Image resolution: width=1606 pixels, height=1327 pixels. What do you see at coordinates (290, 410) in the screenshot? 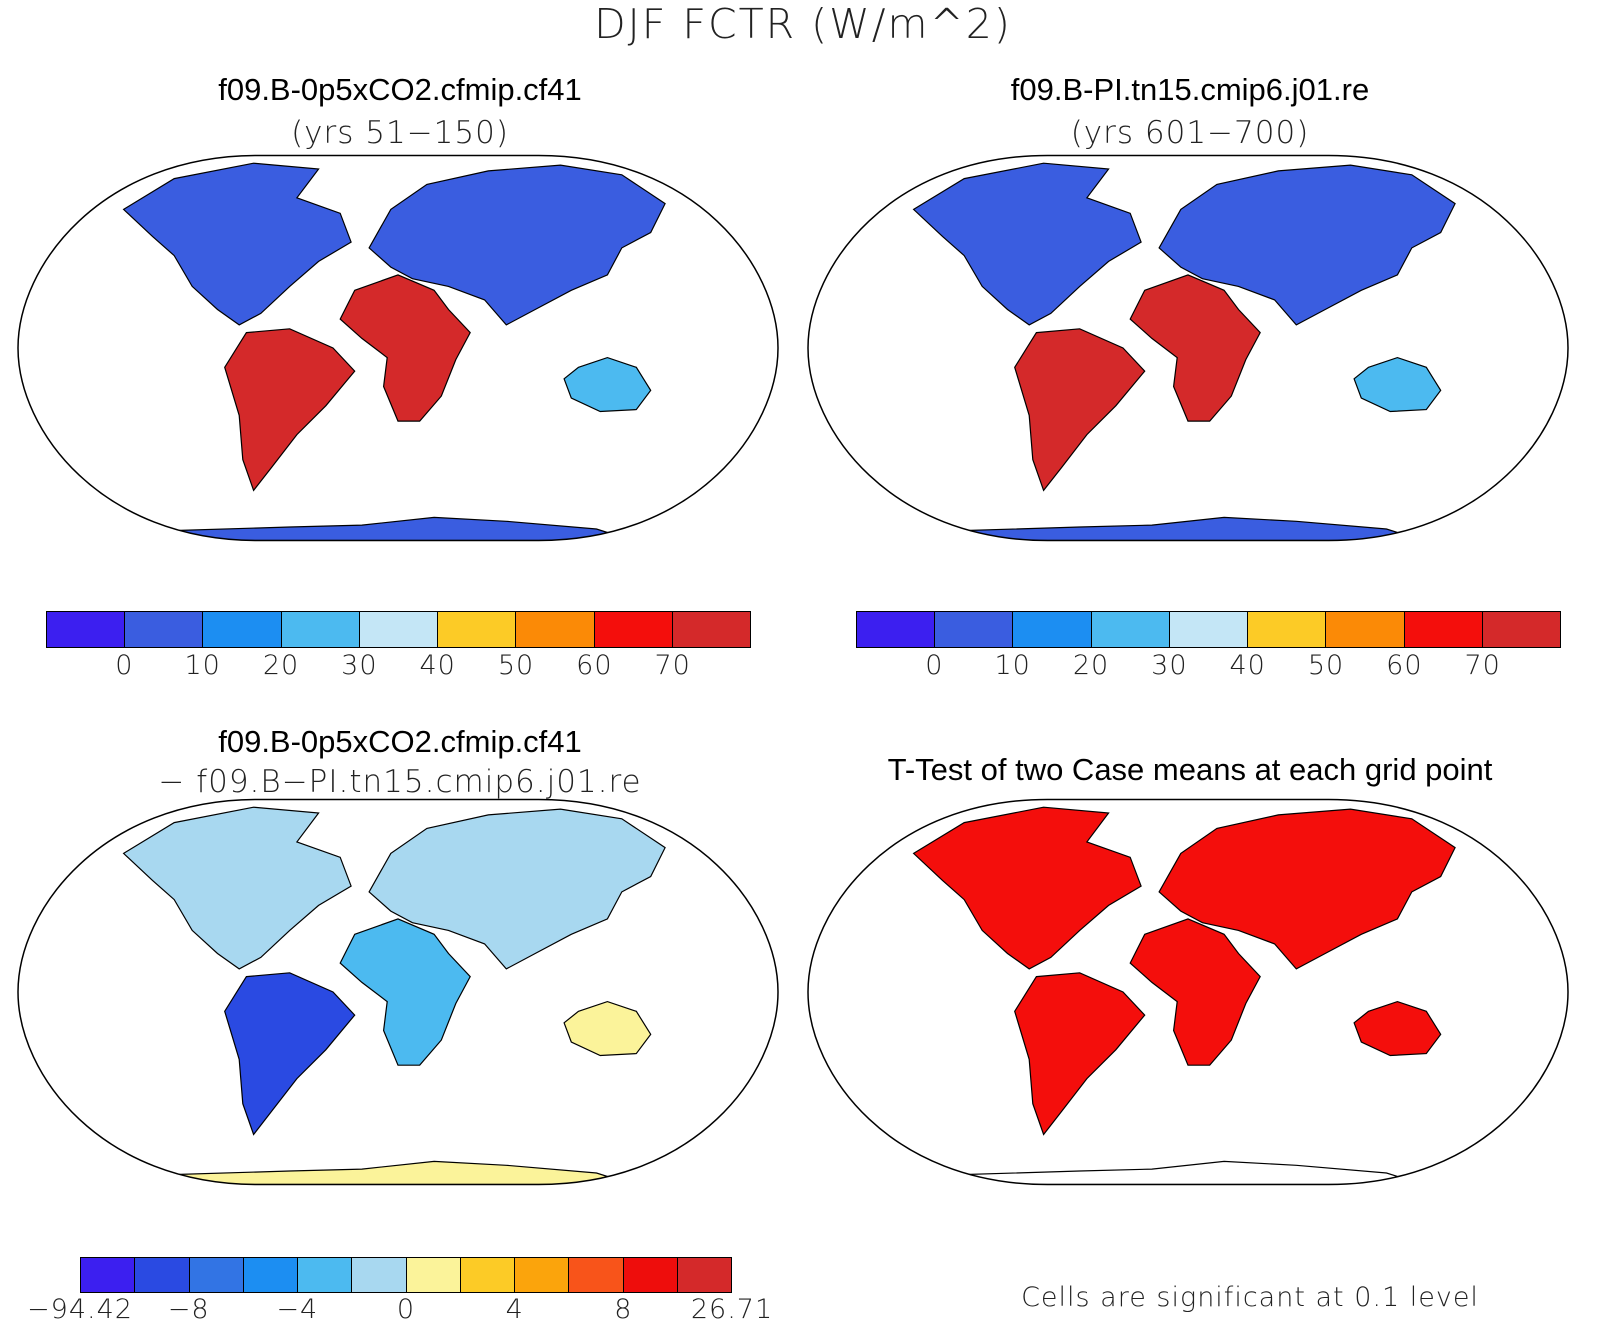
I see `panel-1-southAmerica` at bounding box center [290, 410].